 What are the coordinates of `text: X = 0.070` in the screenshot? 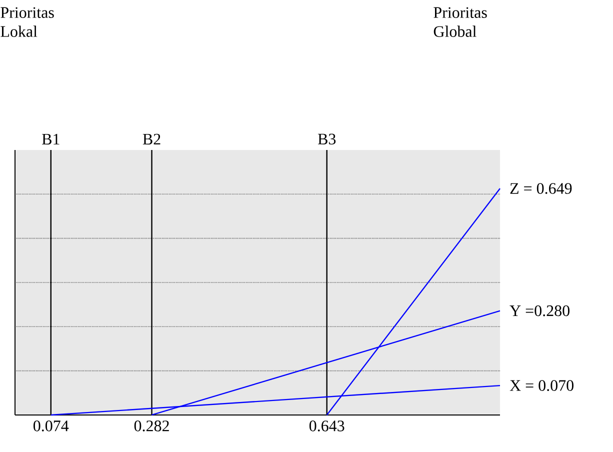 It's located at (542, 385).